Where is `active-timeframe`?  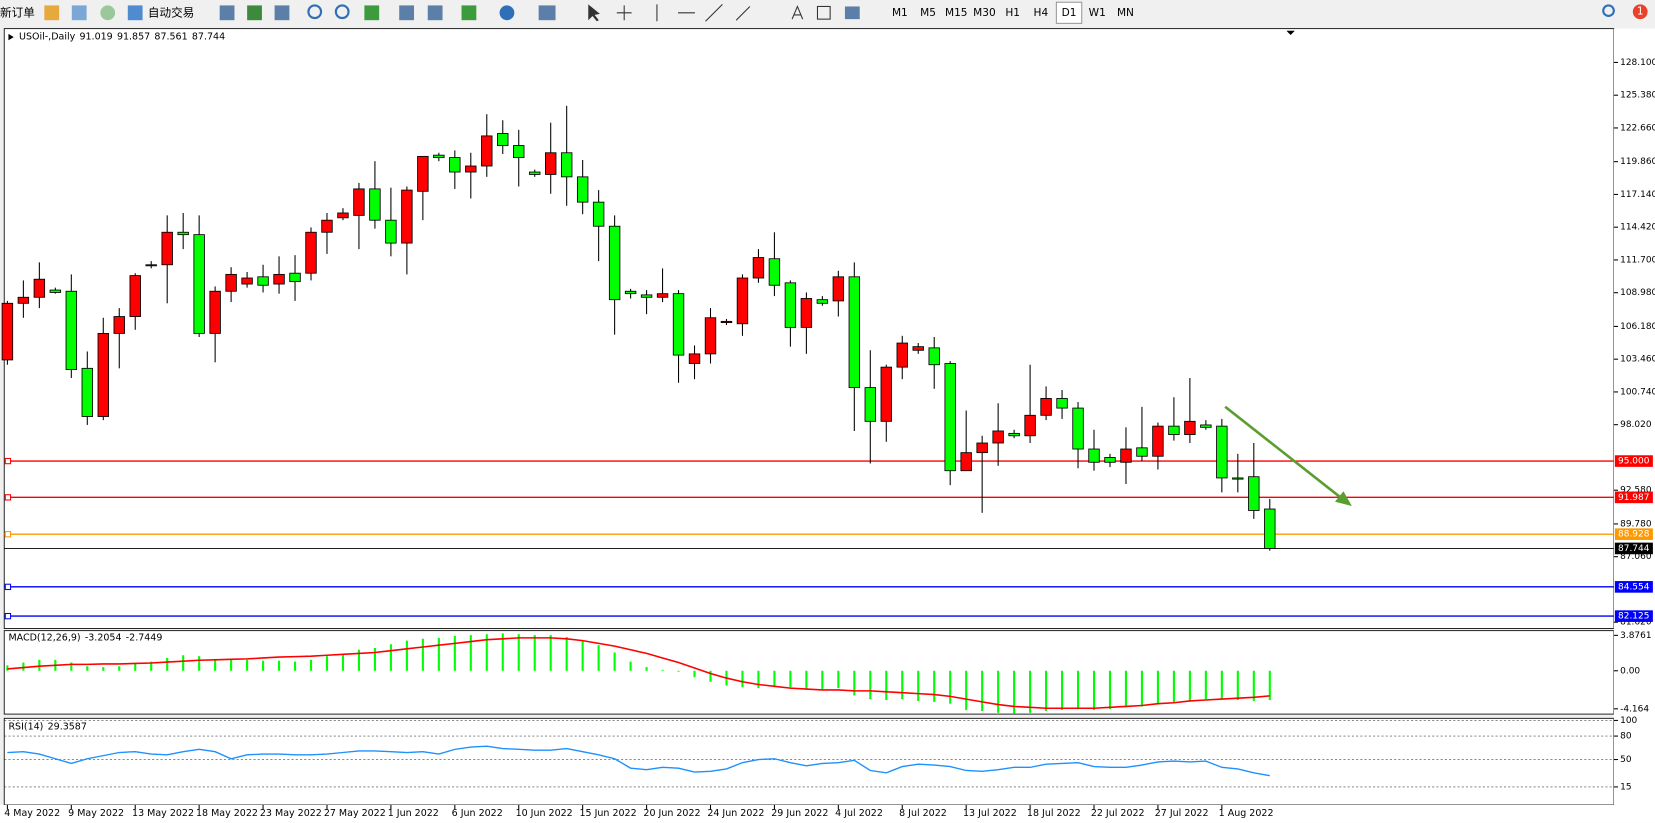
active-timeframe is located at coordinates (1069, 12).